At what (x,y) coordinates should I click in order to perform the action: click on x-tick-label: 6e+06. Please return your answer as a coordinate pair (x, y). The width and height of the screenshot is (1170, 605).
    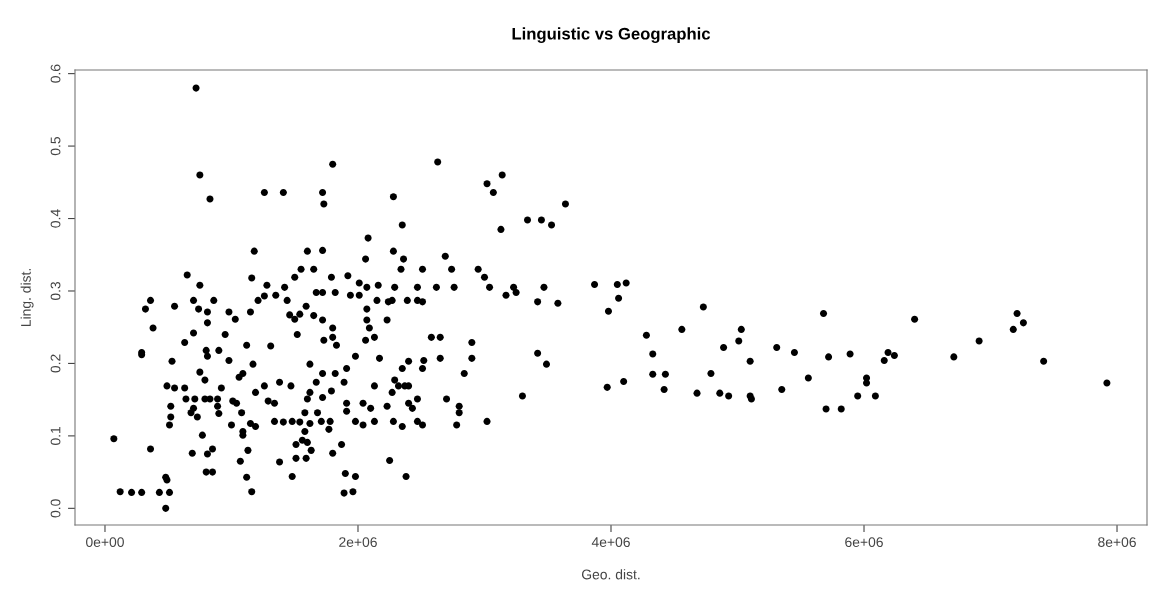
    Looking at the image, I should click on (864, 542).